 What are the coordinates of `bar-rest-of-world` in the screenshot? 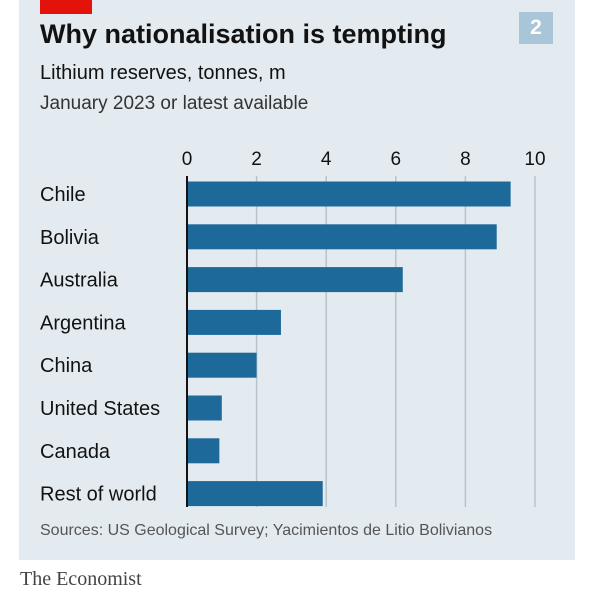 It's located at (255, 494).